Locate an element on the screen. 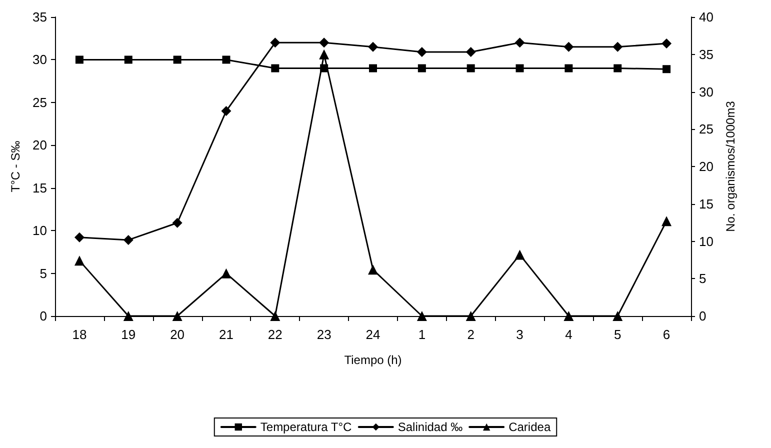  x-tick-label: 1 is located at coordinates (422, 334).